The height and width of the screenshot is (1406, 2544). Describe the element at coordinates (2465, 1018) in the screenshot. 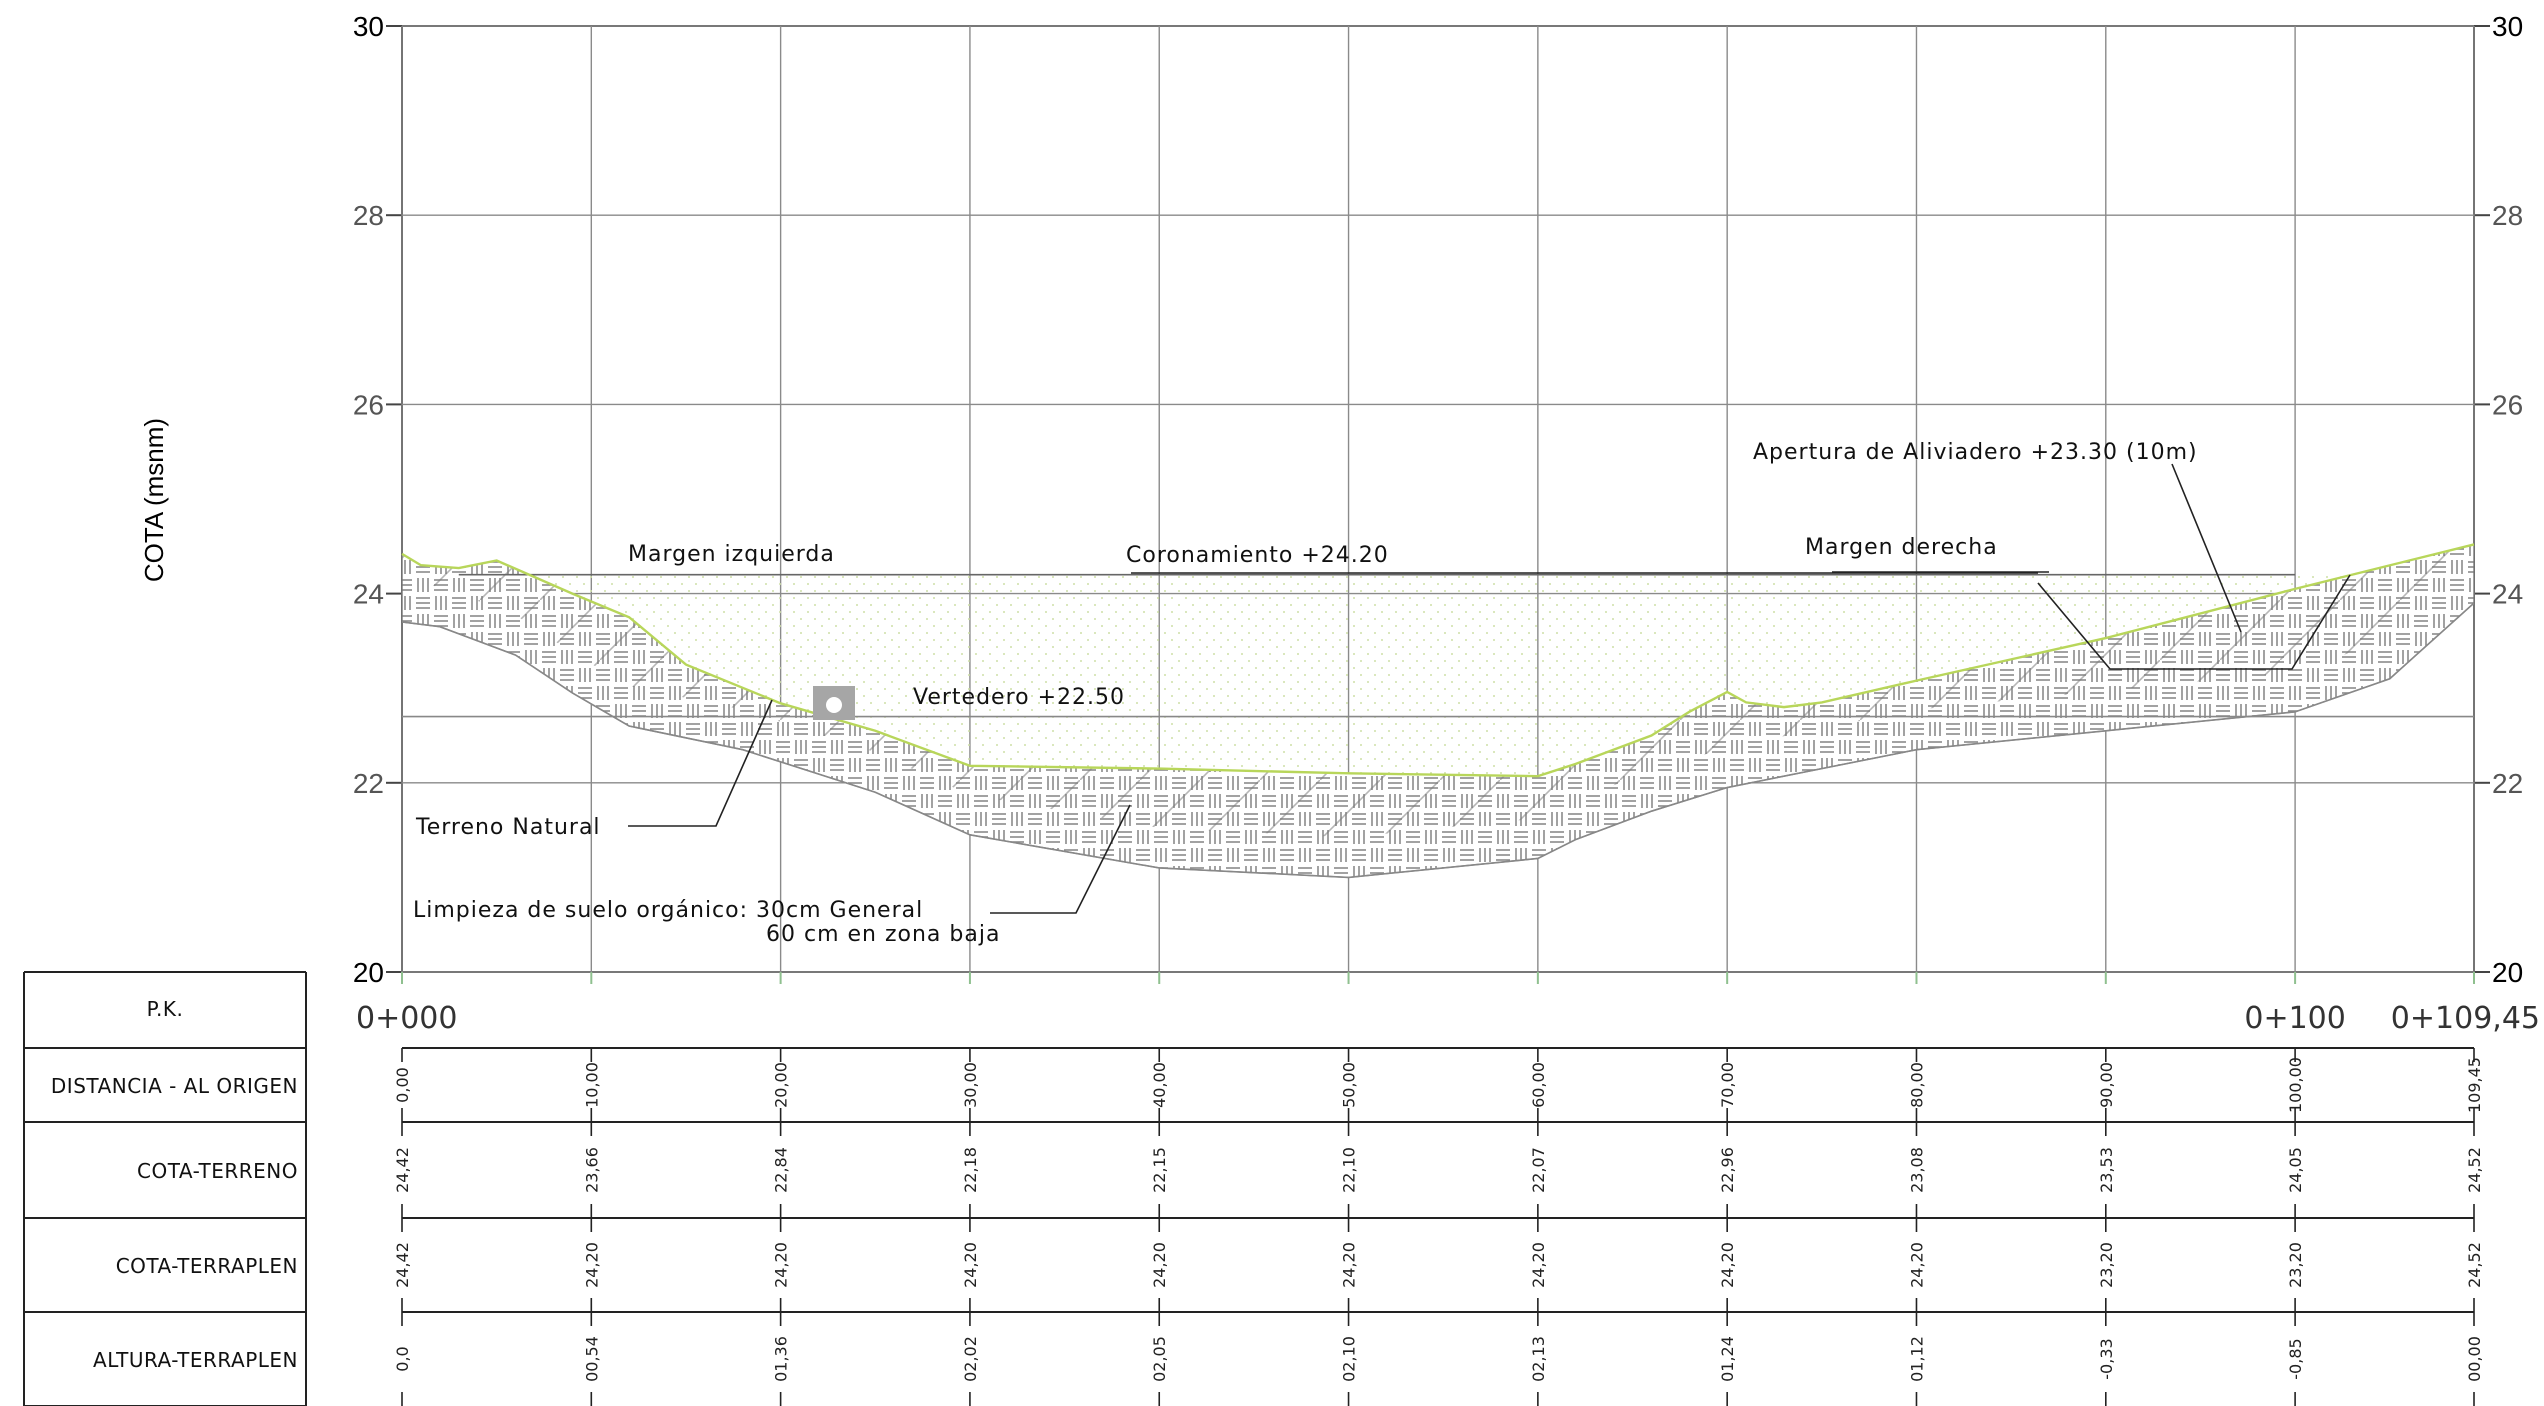

I see `pk-label: 0+109,45` at that location.